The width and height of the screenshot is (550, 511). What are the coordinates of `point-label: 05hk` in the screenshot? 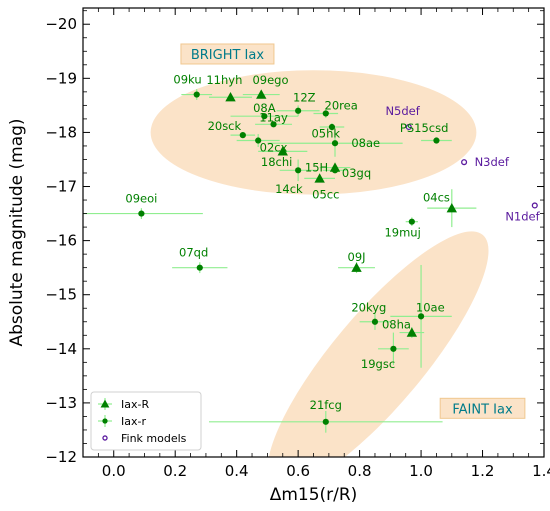 It's located at (325, 134).